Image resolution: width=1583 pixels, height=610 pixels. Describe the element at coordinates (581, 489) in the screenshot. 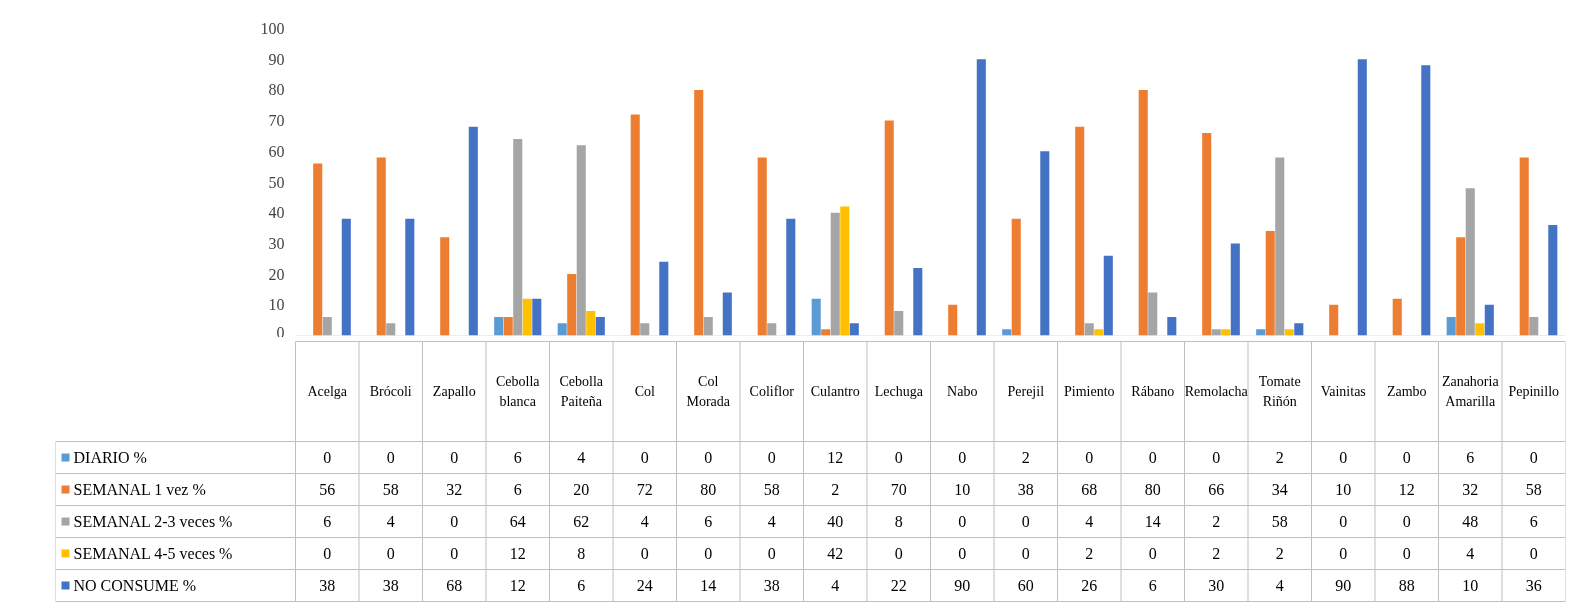

I see `data-label: 20` at that location.